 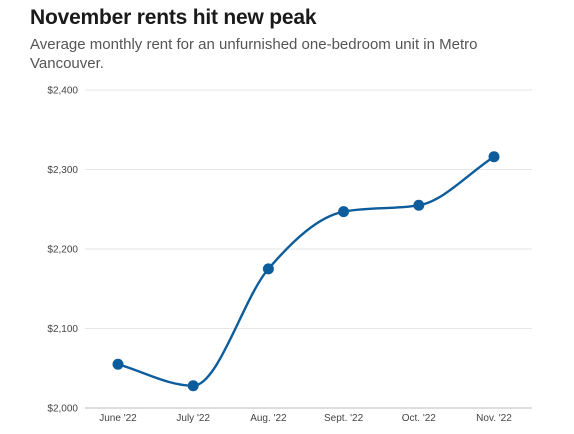 I want to click on y-tick-label: $2,000, so click(x=62, y=409).